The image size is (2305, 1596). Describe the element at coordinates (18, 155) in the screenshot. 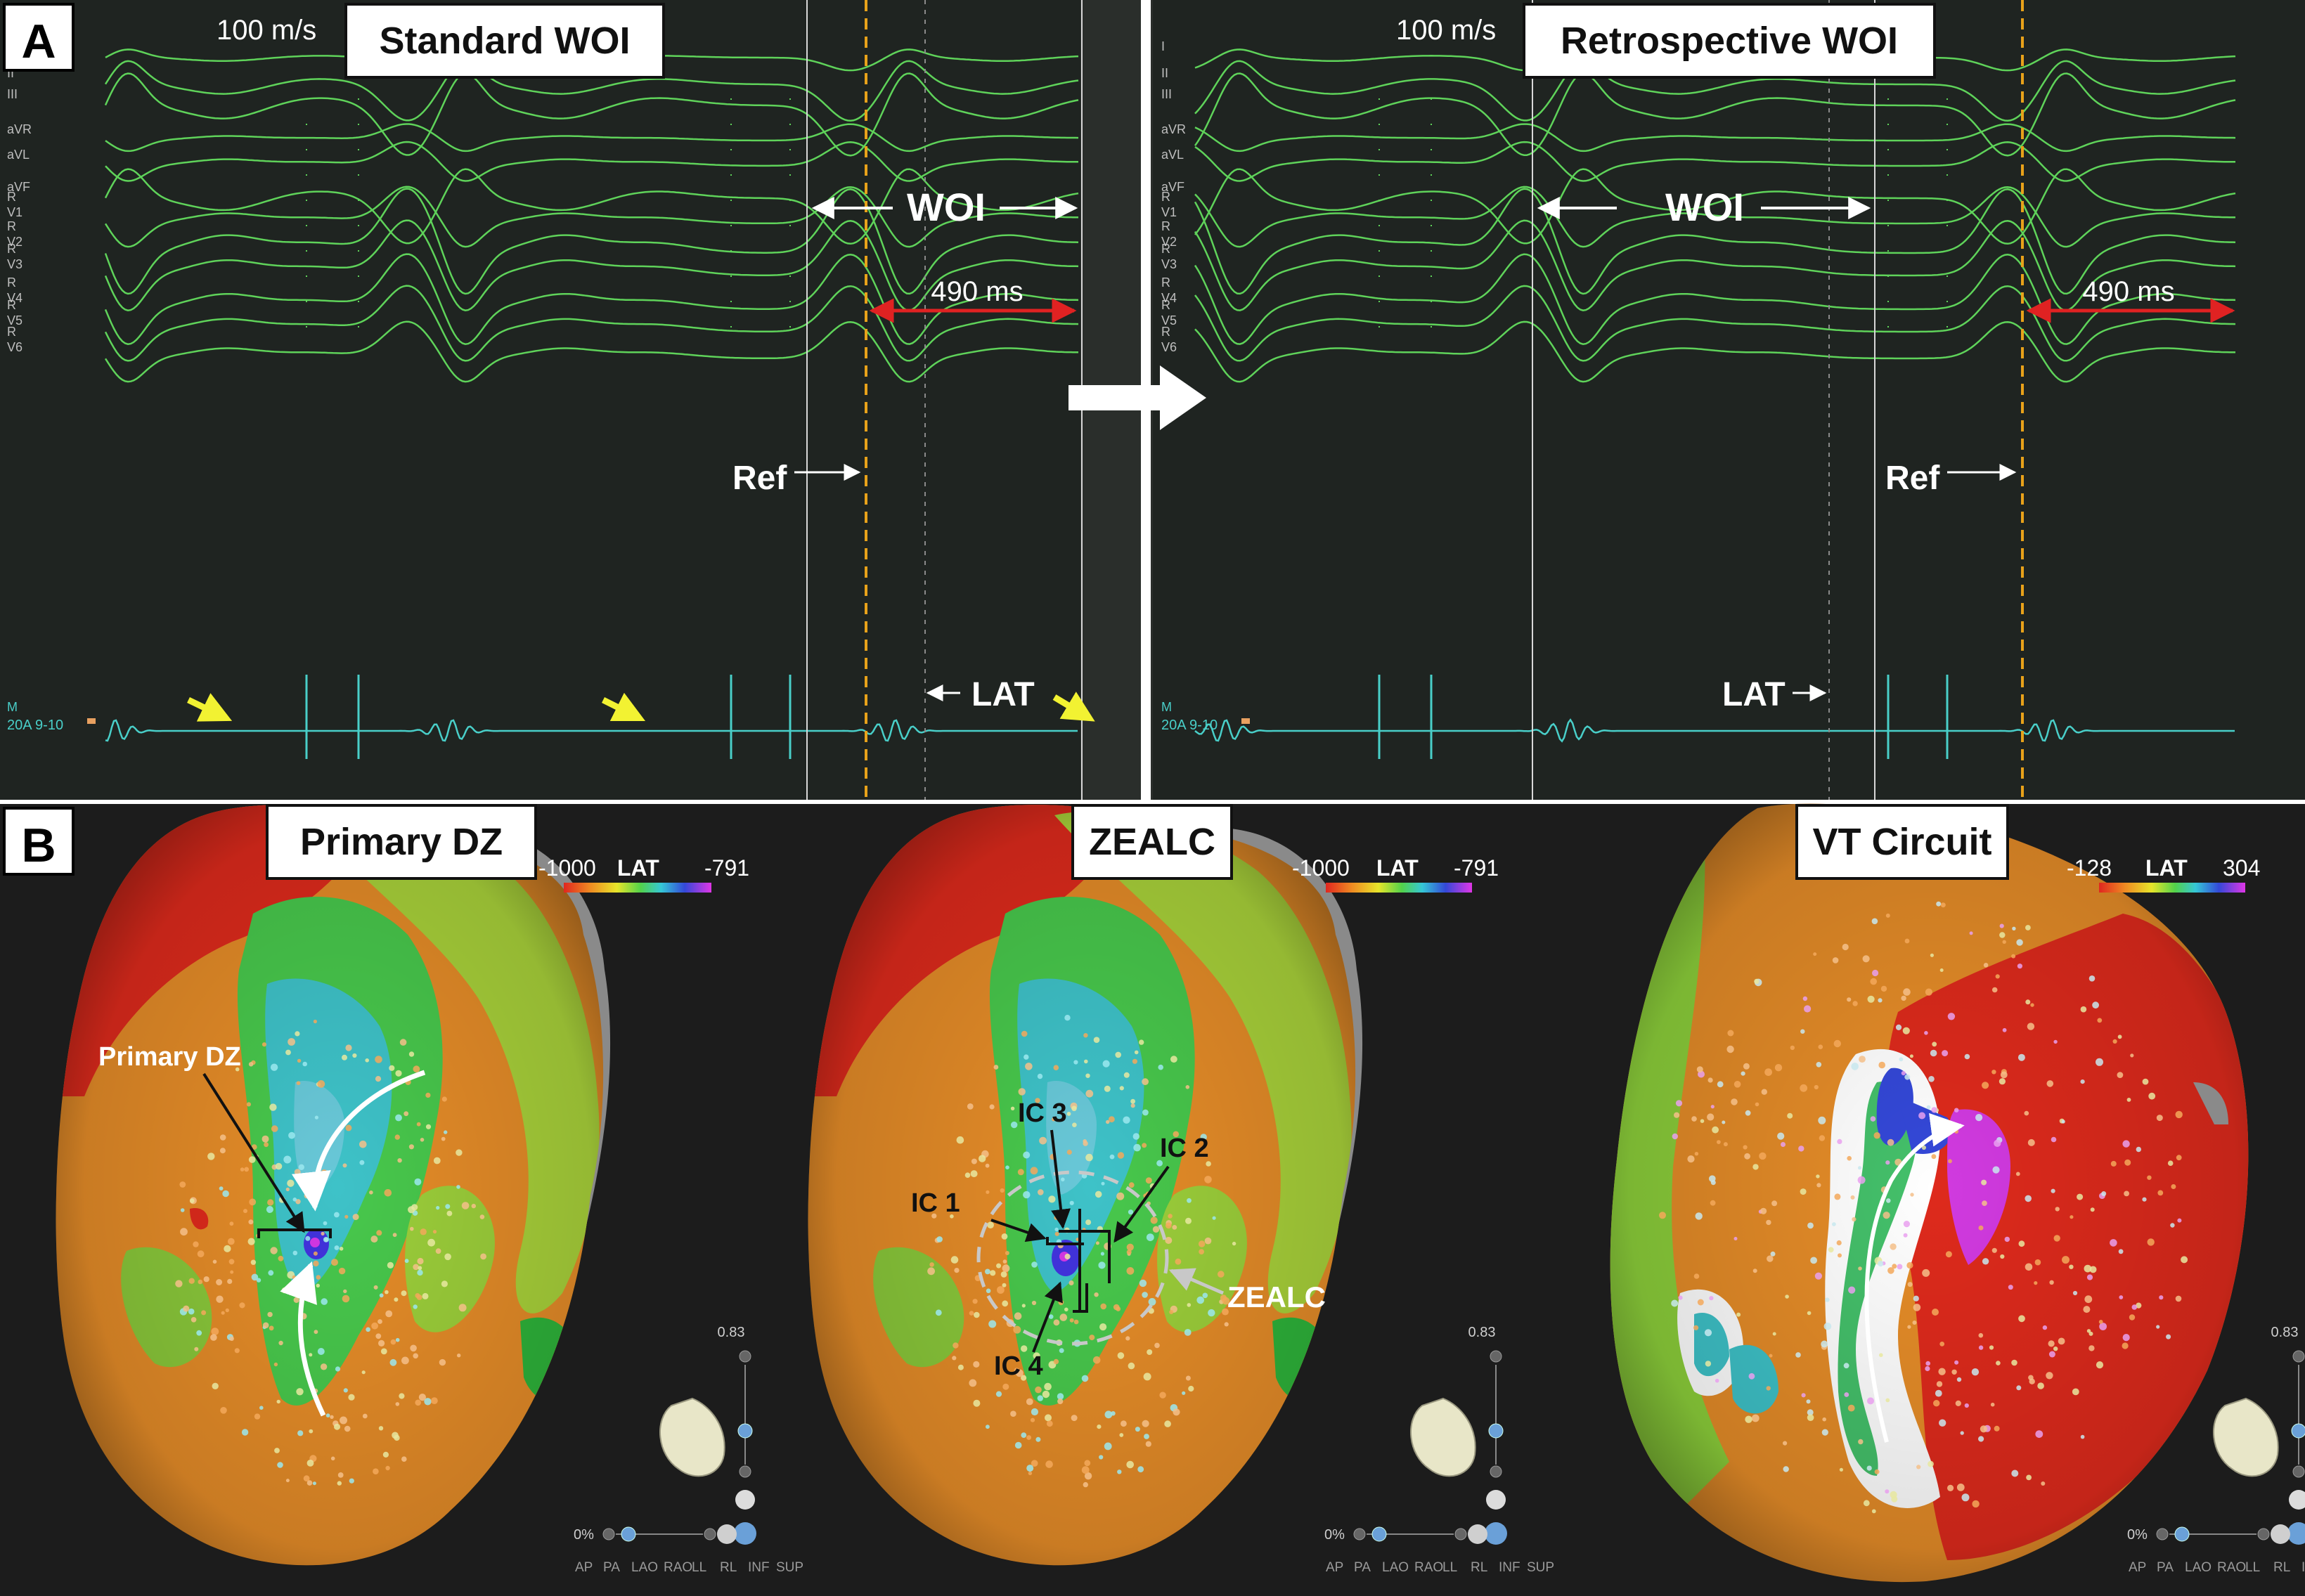

I see `lead-label: aVL` at that location.